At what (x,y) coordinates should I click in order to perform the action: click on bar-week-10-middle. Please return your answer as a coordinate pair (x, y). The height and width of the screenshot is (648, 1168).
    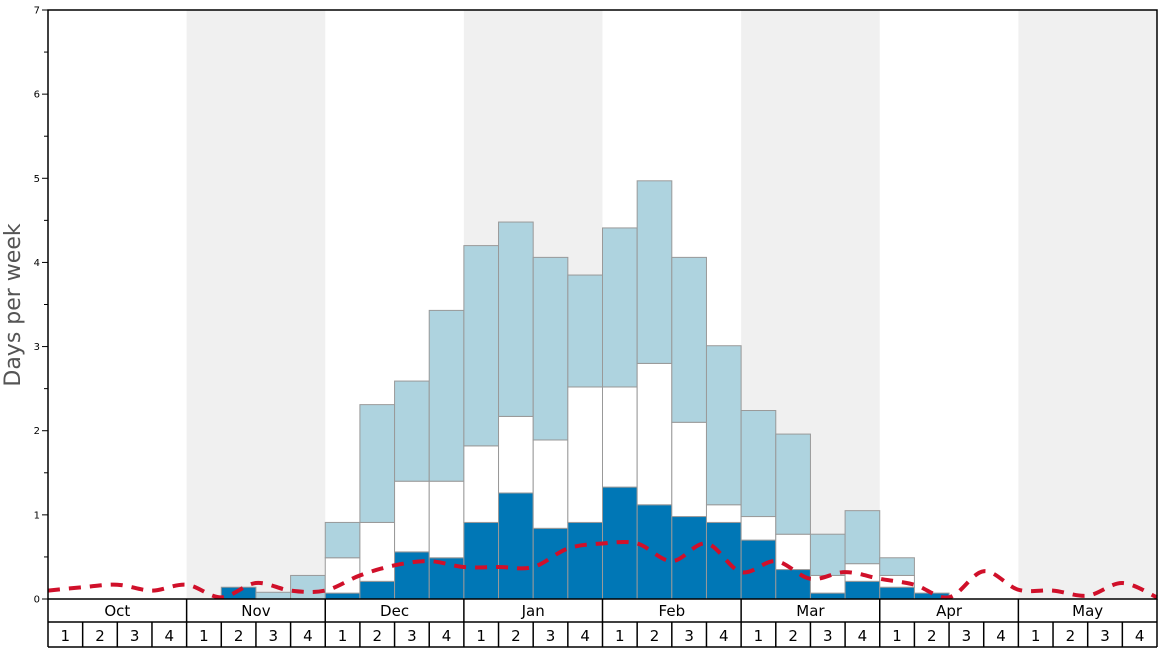
    Looking at the image, I should click on (377, 551).